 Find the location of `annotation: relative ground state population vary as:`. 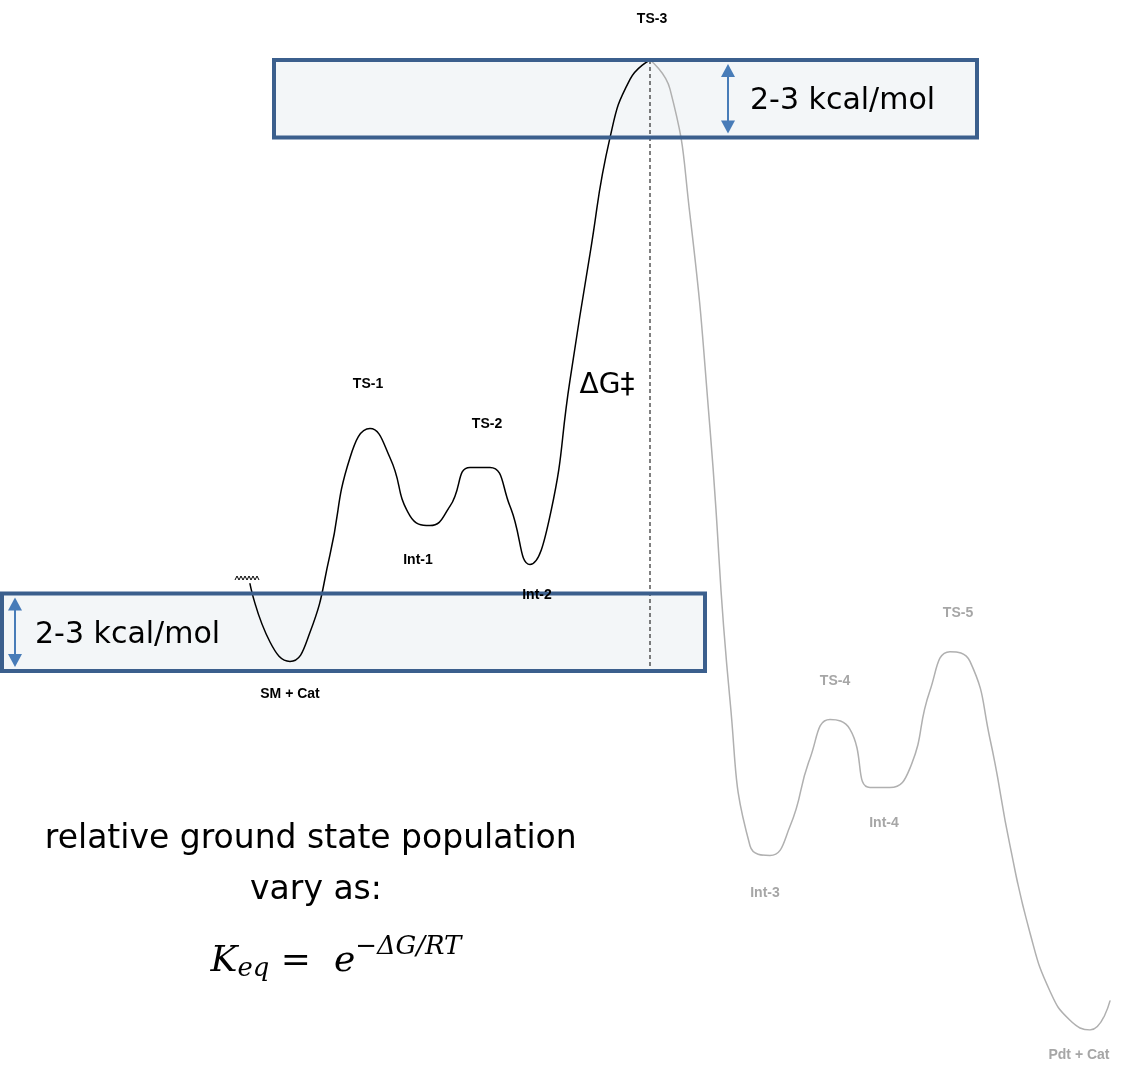

annotation: relative ground state population vary as: is located at coordinates (316, 862).